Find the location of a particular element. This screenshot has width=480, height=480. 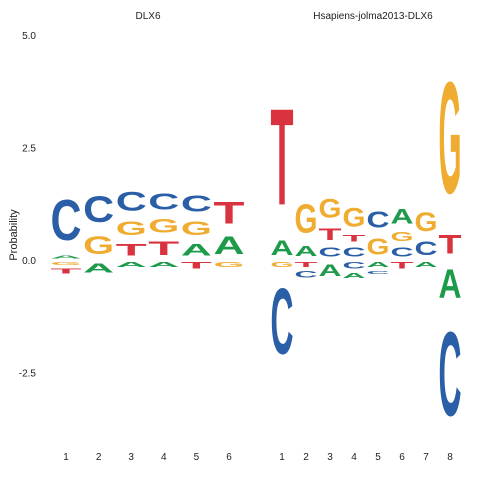

panel-title: Hsapiens-jolma2013-DLX6 is located at coordinates (373, 16).